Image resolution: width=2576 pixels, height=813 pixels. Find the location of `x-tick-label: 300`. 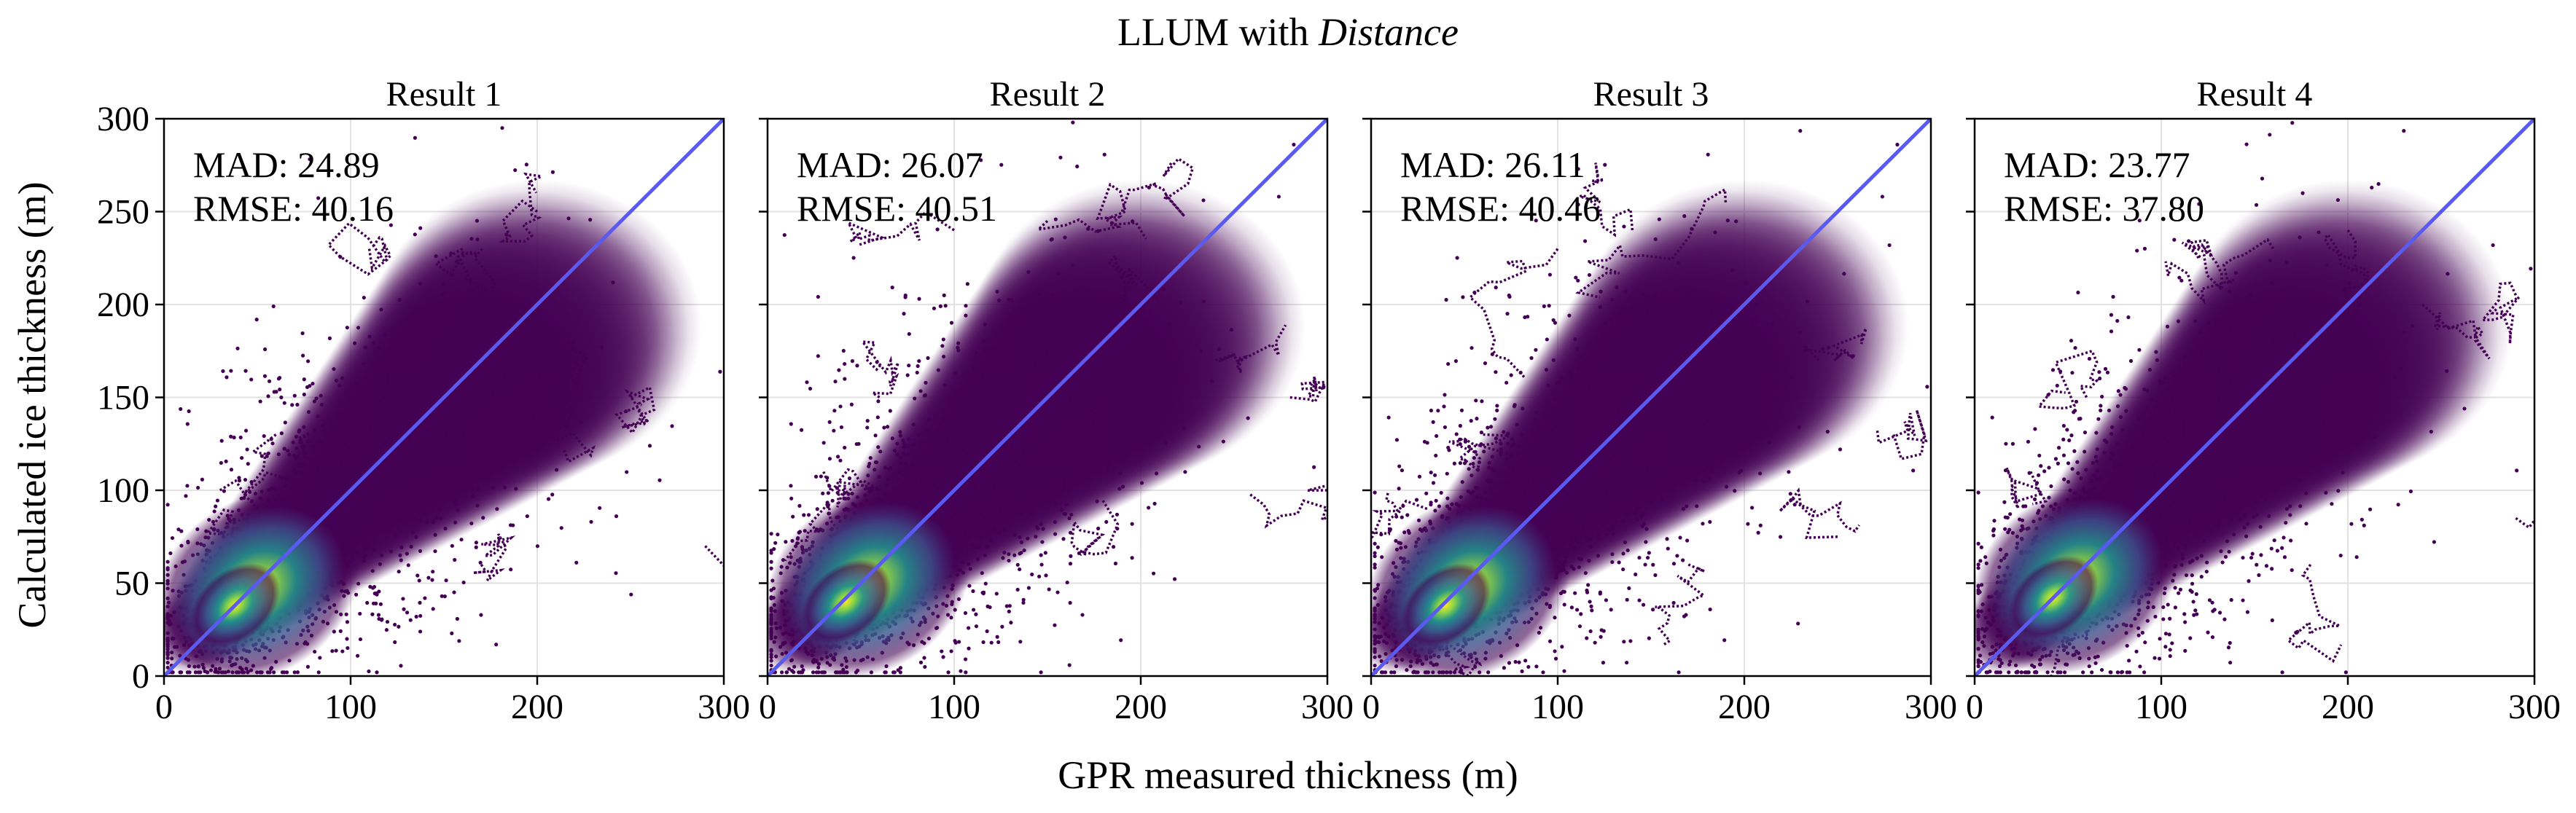

x-tick-label: 300 is located at coordinates (1931, 707).